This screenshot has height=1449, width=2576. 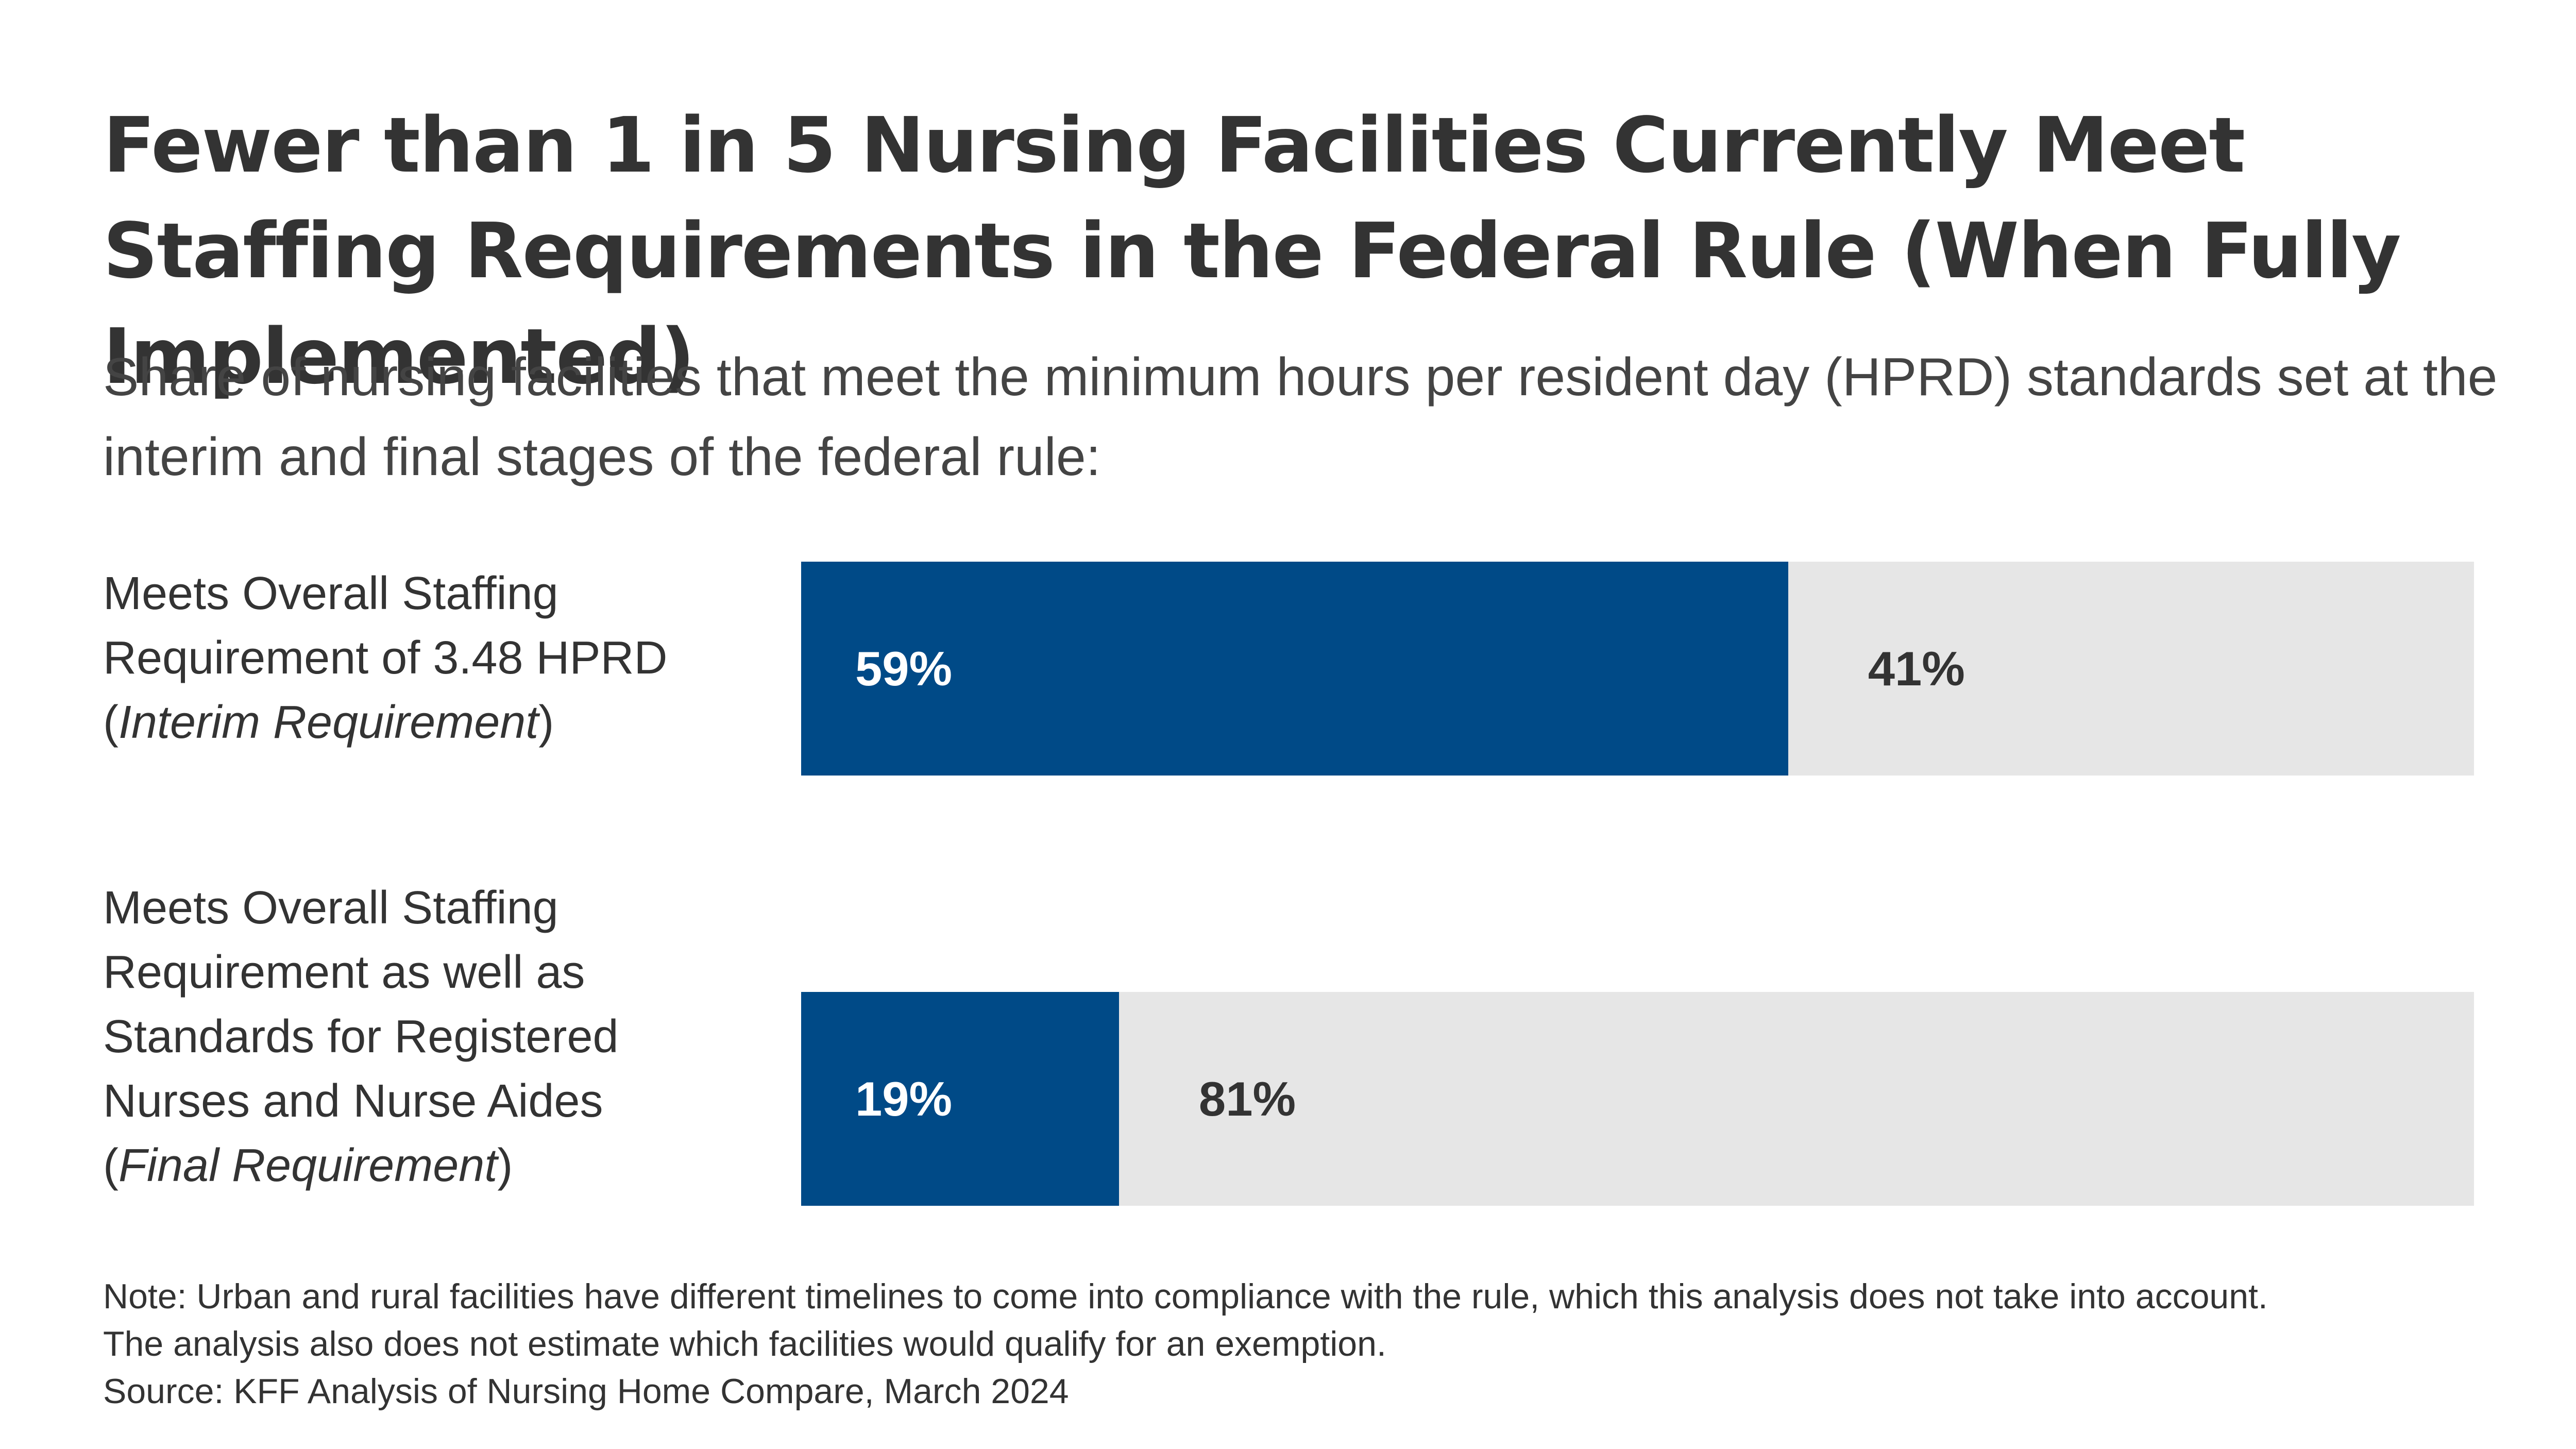 What do you see at coordinates (308, 1165) in the screenshot?
I see `category-label-stage: (Final Requirement)` at bounding box center [308, 1165].